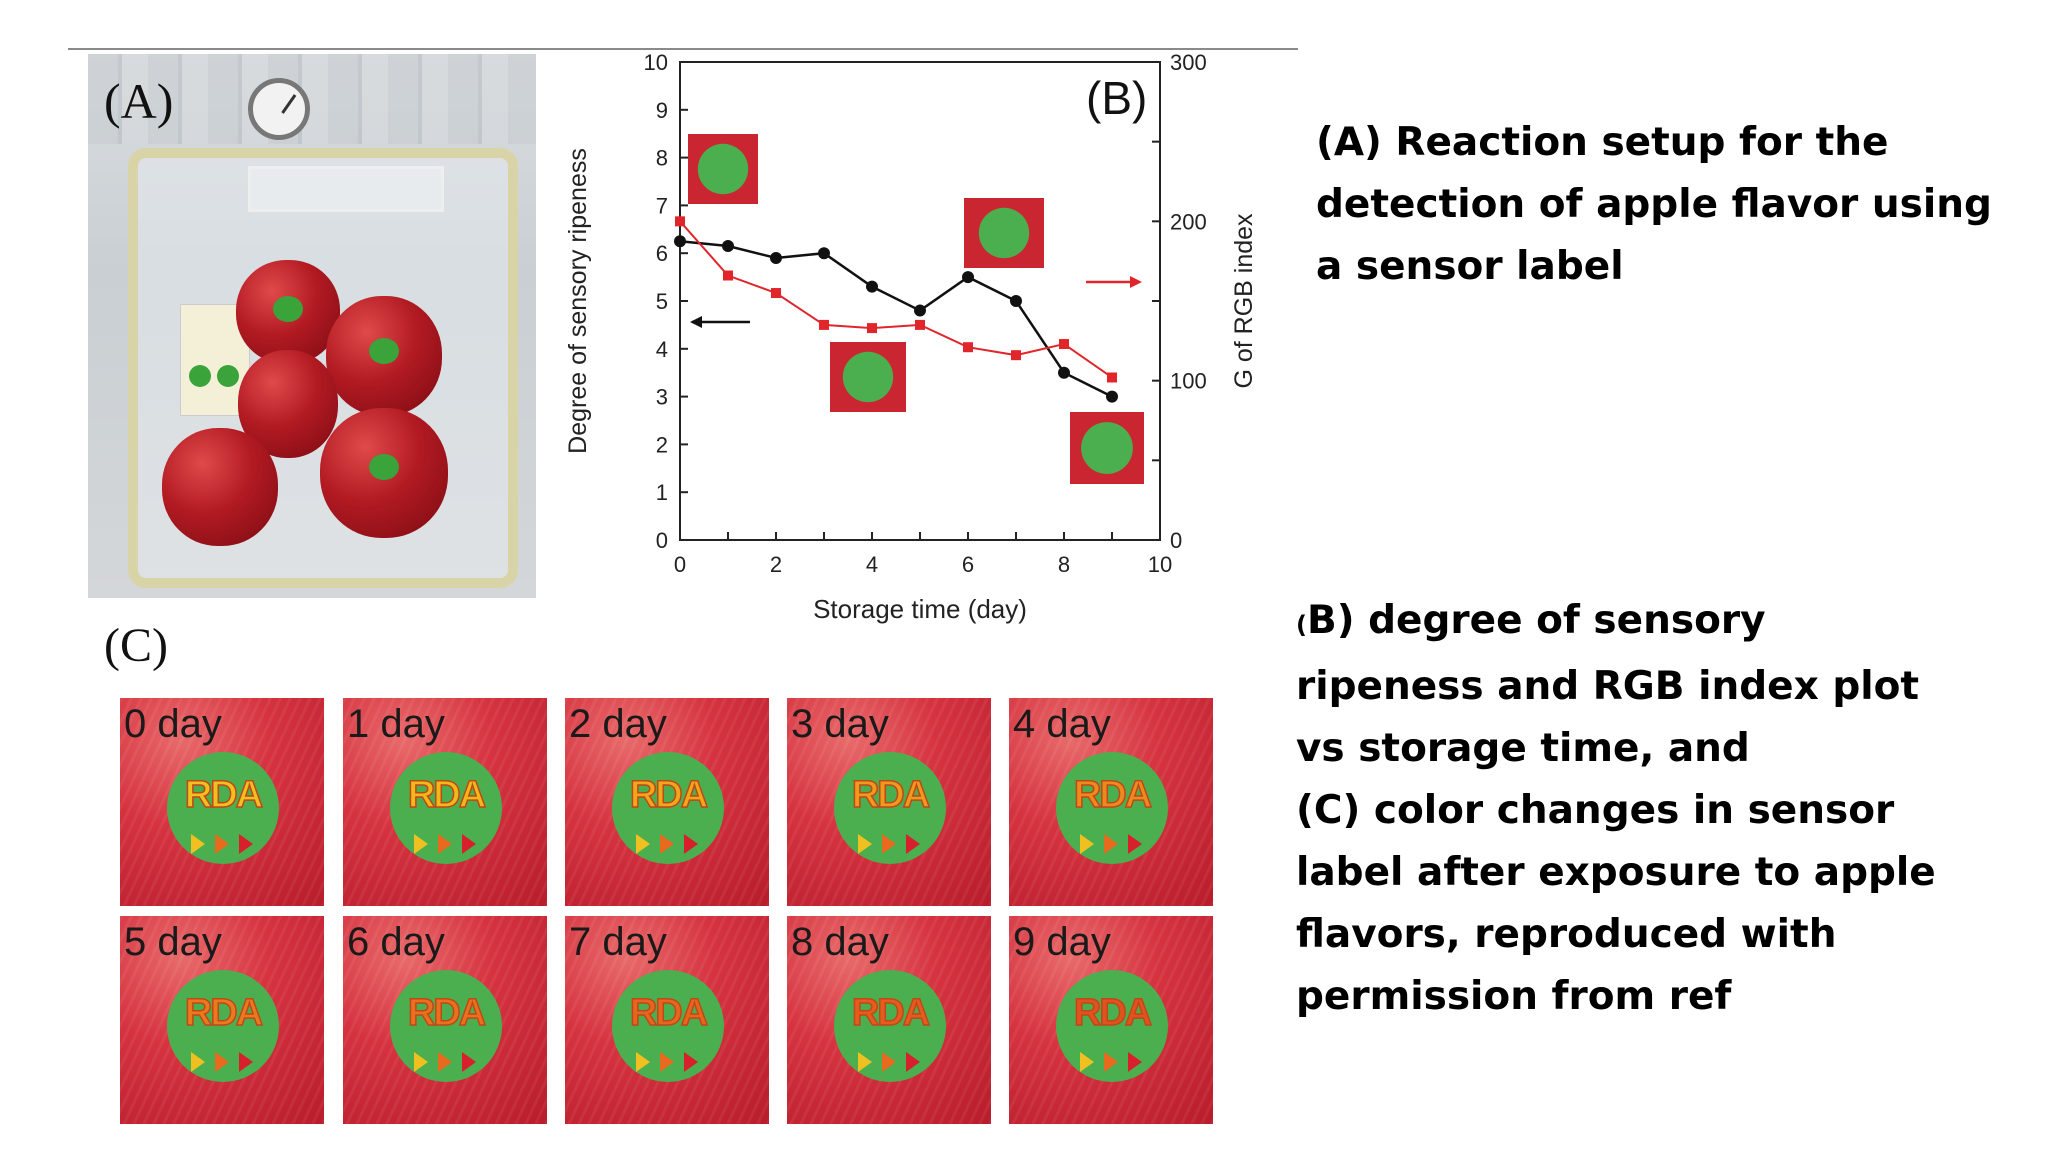  I want to click on day-label: 1 day, so click(396, 724).